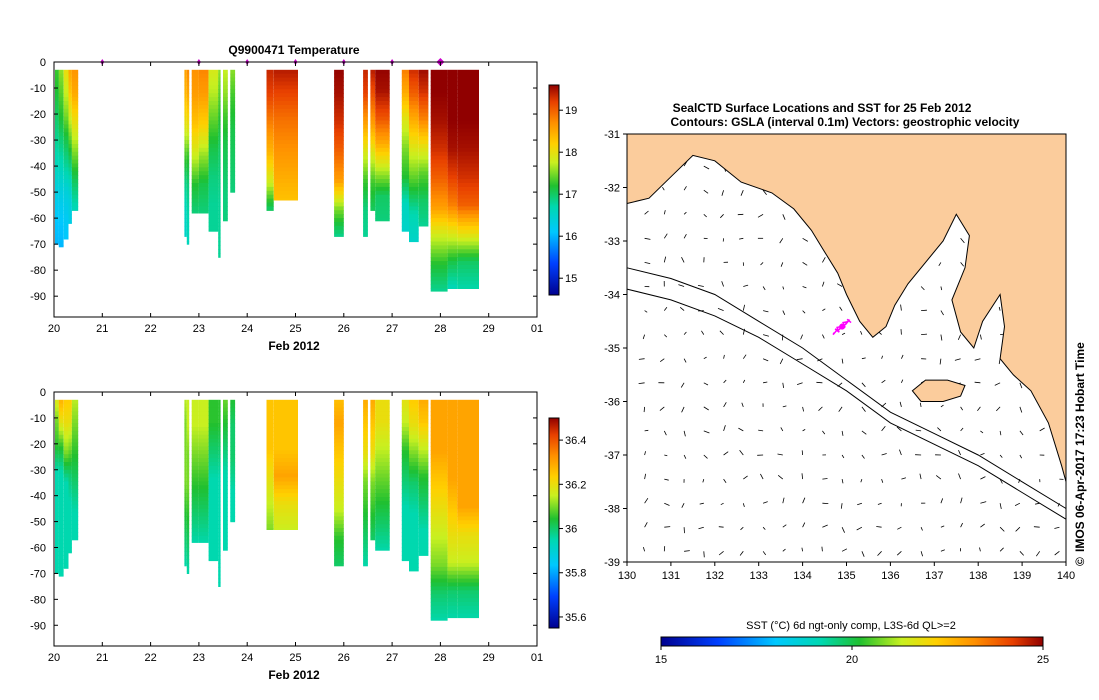 This screenshot has height=700, width=1099. What do you see at coordinates (440, 658) in the screenshot?
I see `sal-x-tick-label-28: 28` at bounding box center [440, 658].